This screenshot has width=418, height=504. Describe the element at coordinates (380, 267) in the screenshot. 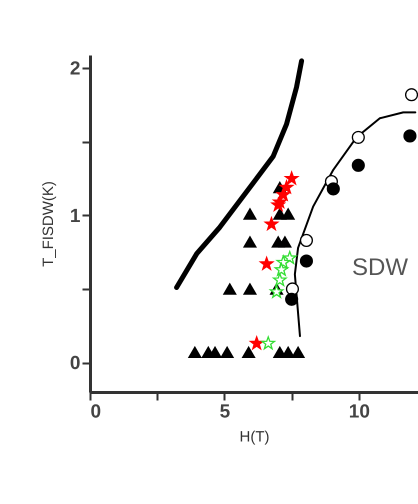

I see `annotation: SDW` at that location.